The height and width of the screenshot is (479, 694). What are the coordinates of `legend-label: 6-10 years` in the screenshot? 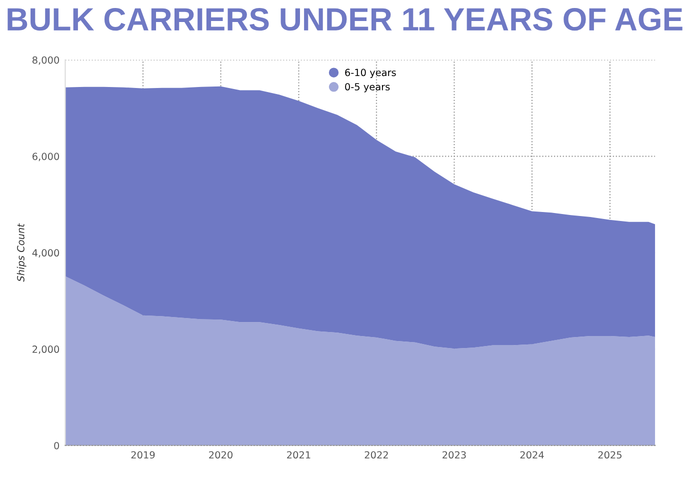 It's located at (370, 73).